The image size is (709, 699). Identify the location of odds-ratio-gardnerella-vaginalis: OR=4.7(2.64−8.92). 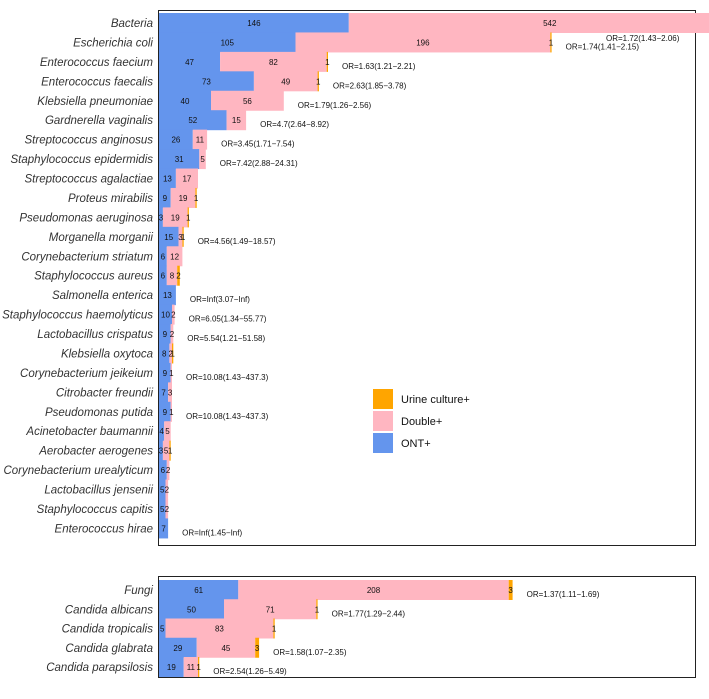
(294, 124).